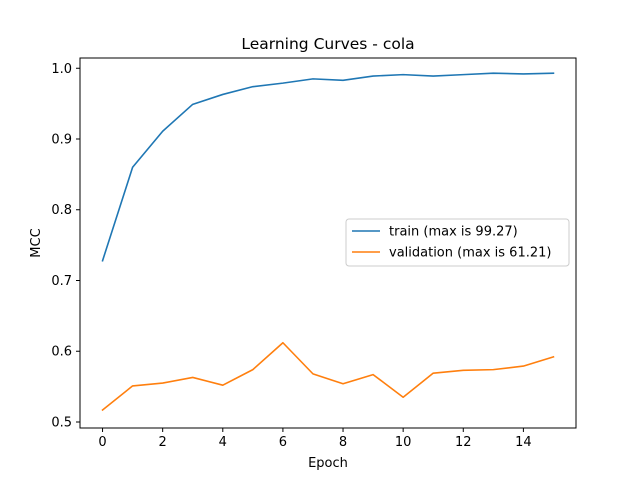 The width and height of the screenshot is (640, 480). What do you see at coordinates (315, 439) in the screenshot?
I see `x-axis-ticks: 0 2 4 6 8 10 12 14` at bounding box center [315, 439].